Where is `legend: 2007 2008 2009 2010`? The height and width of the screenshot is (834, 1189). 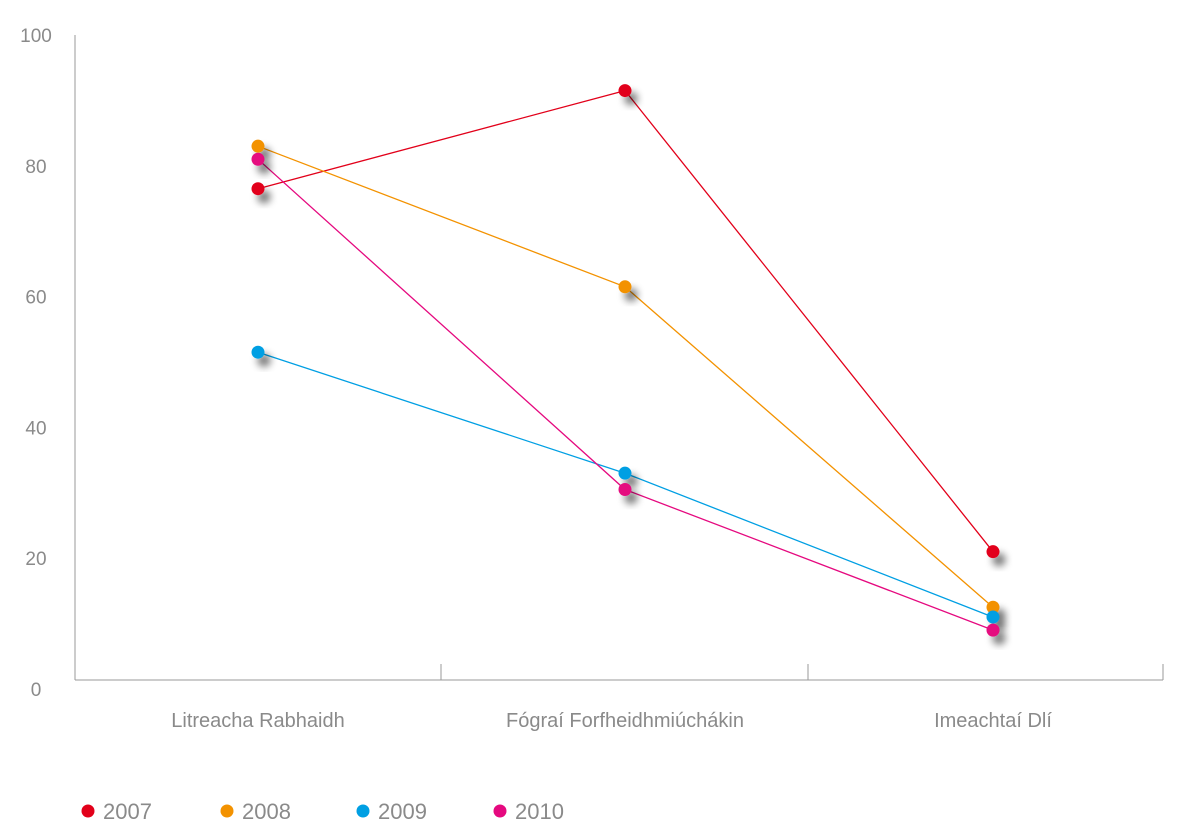 legend: 2007 2008 2009 2010 is located at coordinates (322, 811).